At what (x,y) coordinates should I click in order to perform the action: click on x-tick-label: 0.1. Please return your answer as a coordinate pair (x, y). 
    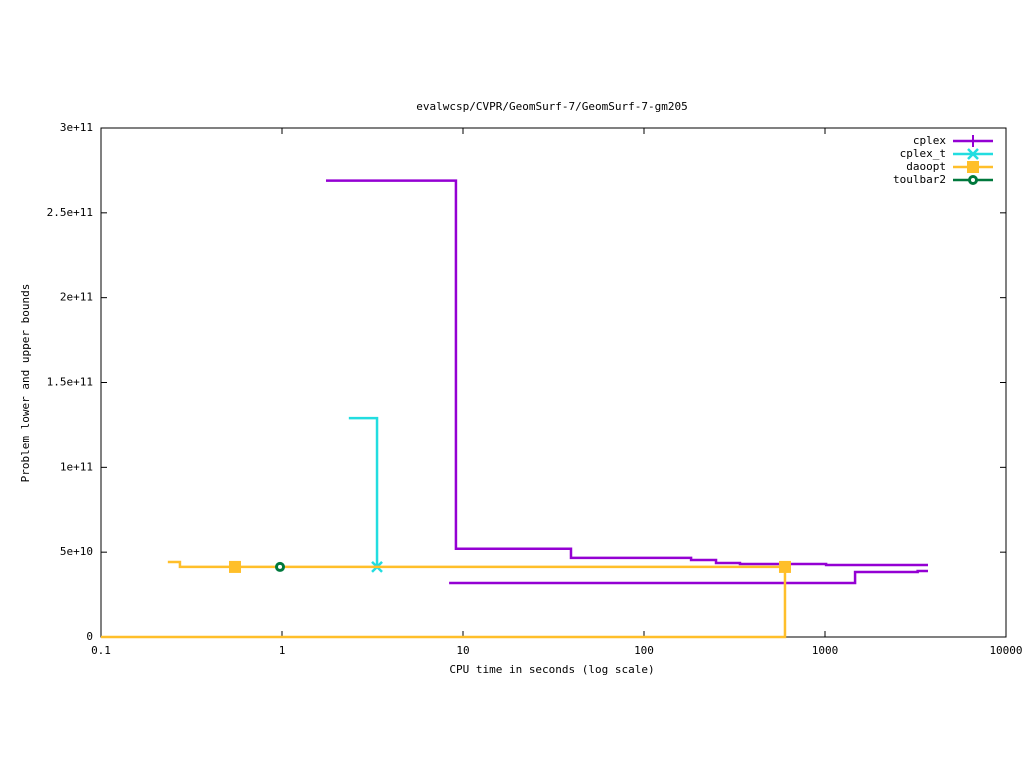
    Looking at the image, I should click on (101, 650).